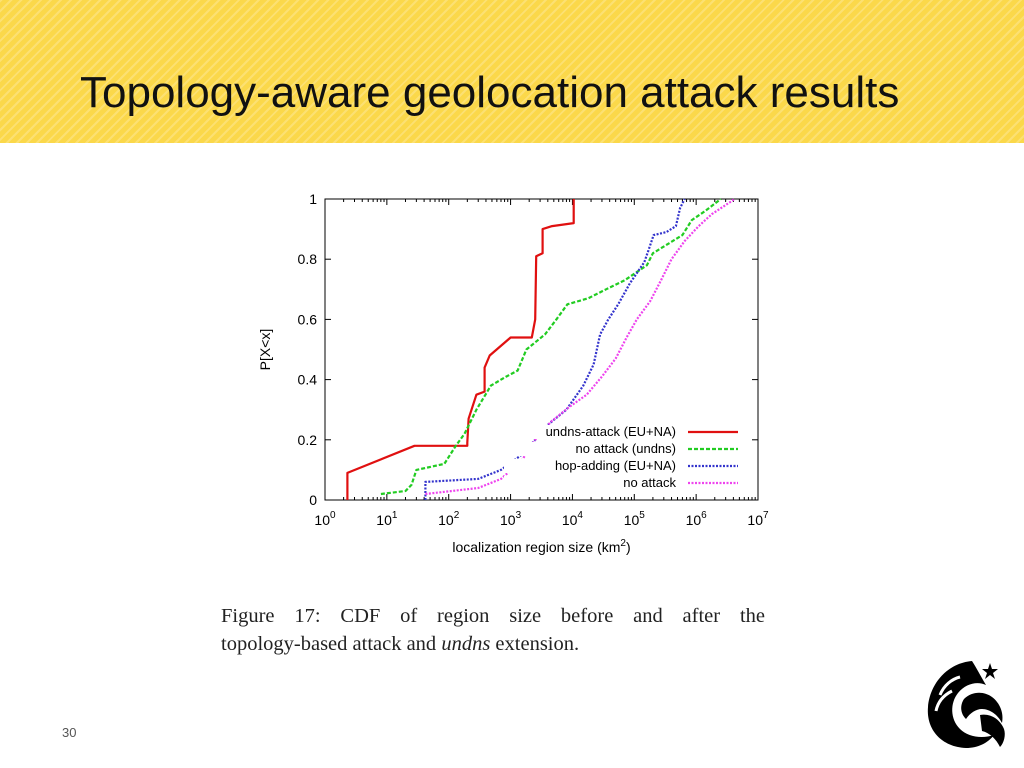 Image resolution: width=1024 pixels, height=768 pixels. I want to click on y-tick-label: 1, so click(313, 199).